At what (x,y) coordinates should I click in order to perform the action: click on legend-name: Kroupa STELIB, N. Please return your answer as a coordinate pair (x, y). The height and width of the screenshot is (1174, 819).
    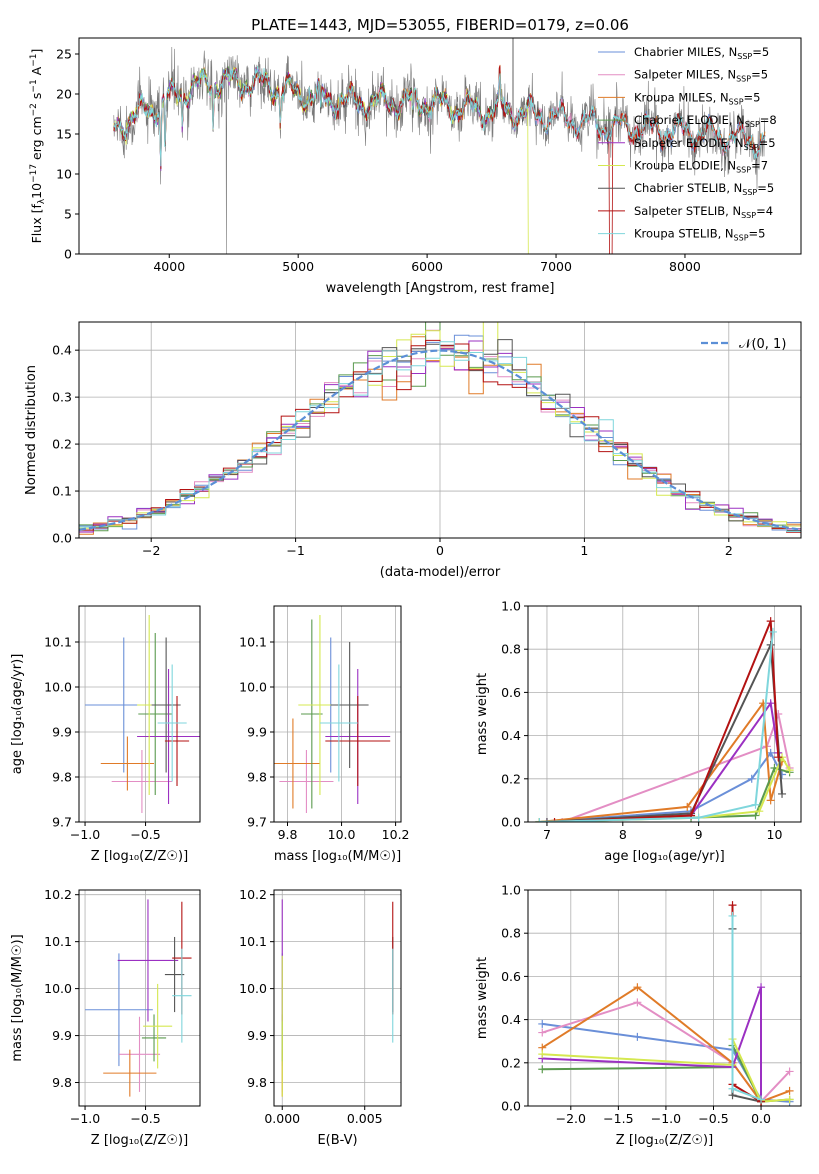
    Looking at the image, I should click on (684, 234).